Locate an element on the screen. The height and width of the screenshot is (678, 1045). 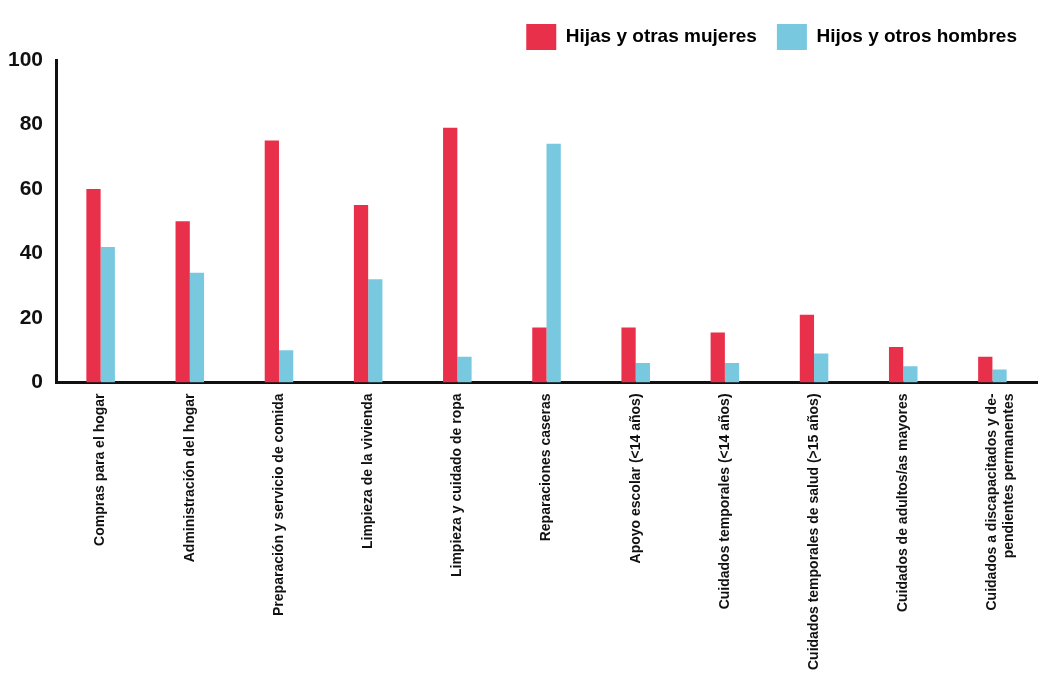
x-tick-label: Limpieza de la vivienda is located at coordinates (367, 471).